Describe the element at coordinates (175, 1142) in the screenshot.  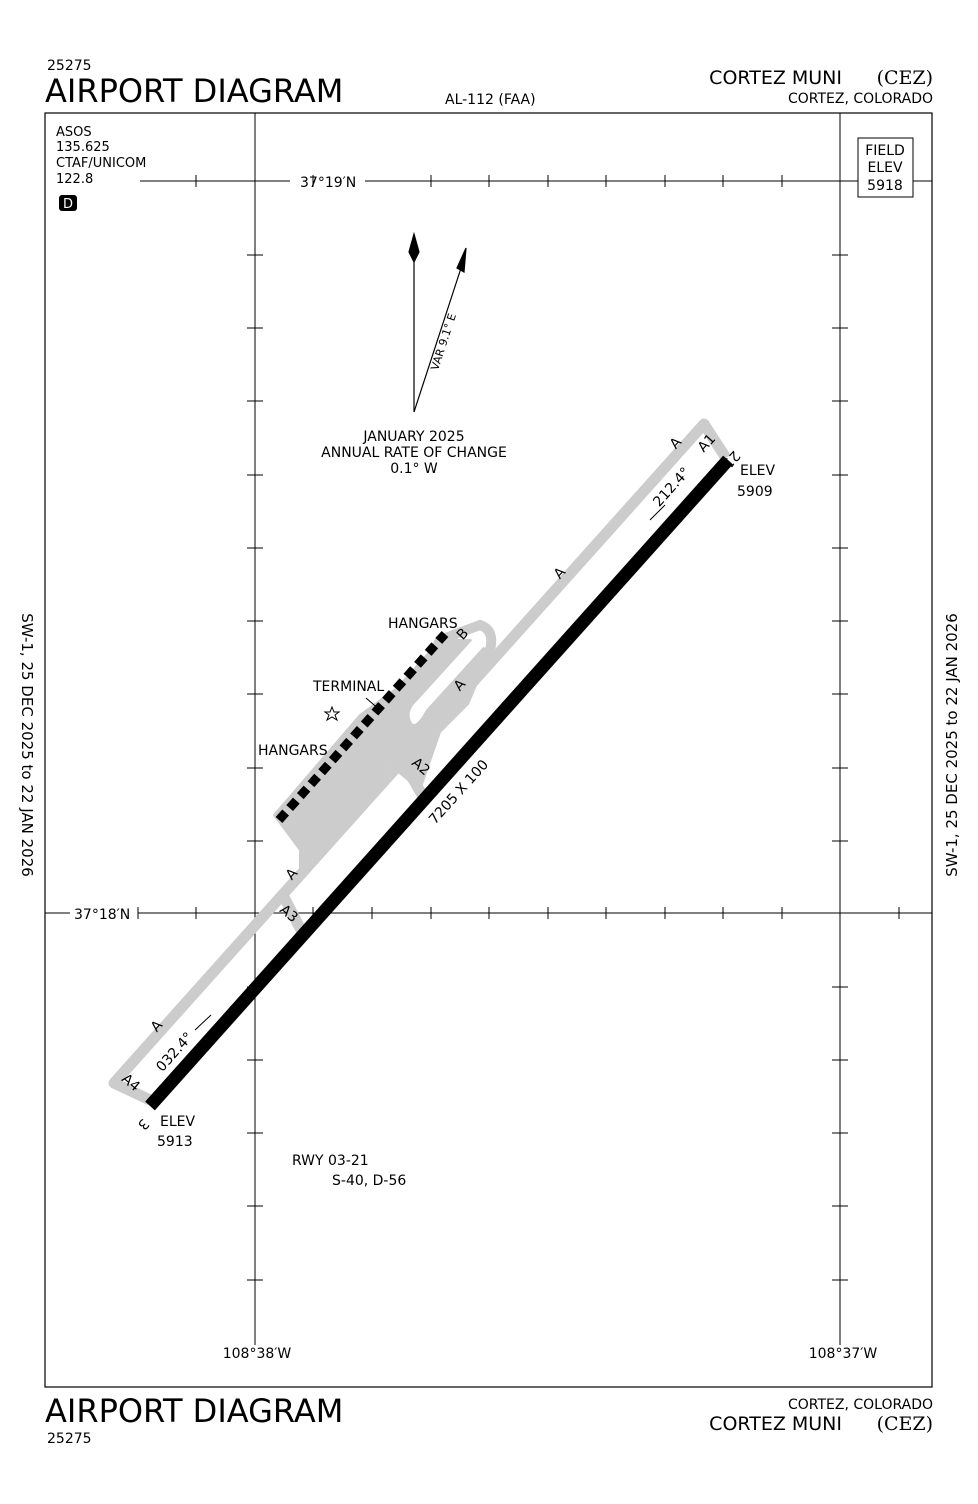
I see `elev-value: 5913` at that location.